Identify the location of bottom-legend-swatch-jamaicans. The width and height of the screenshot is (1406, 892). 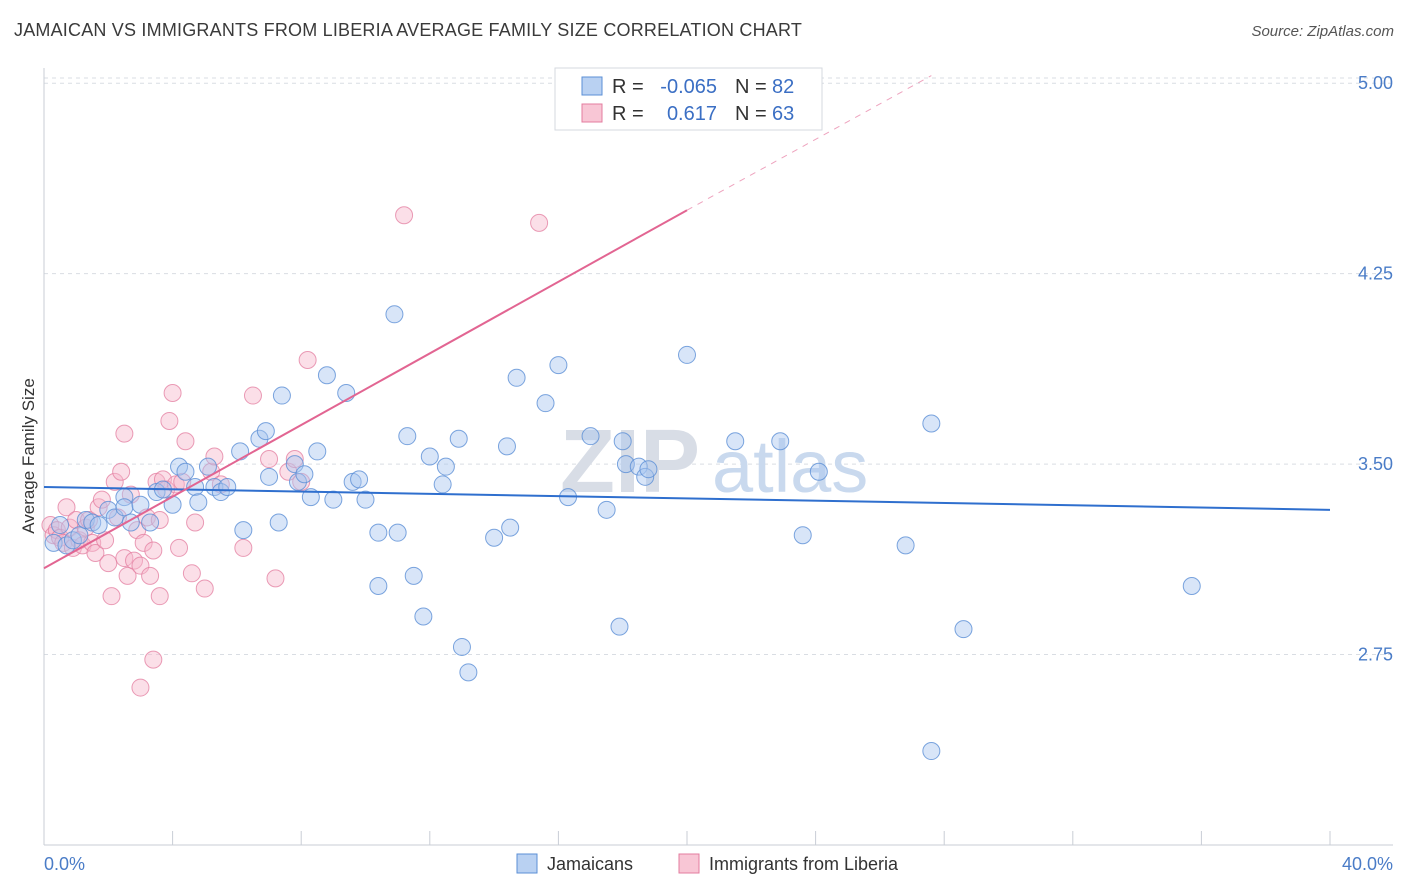
(527, 863).